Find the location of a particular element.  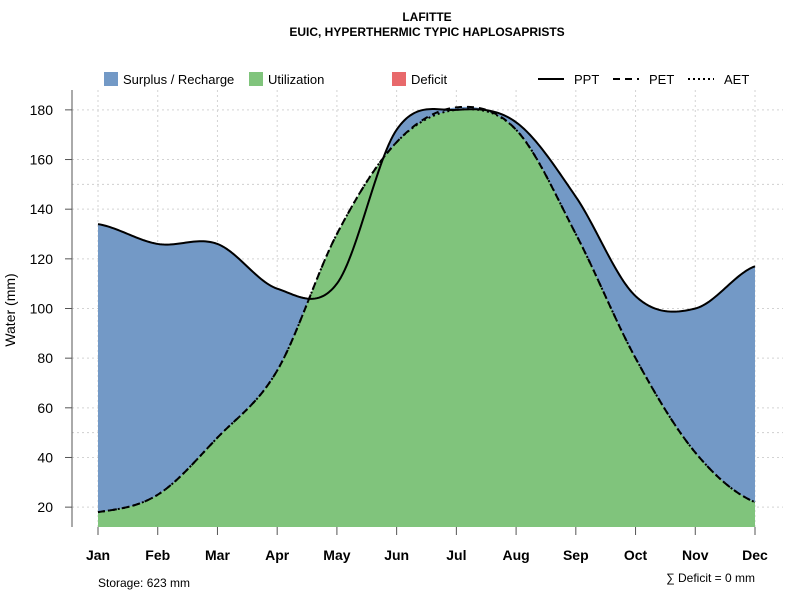

y-tick-label-60: 60 is located at coordinates (45, 408).